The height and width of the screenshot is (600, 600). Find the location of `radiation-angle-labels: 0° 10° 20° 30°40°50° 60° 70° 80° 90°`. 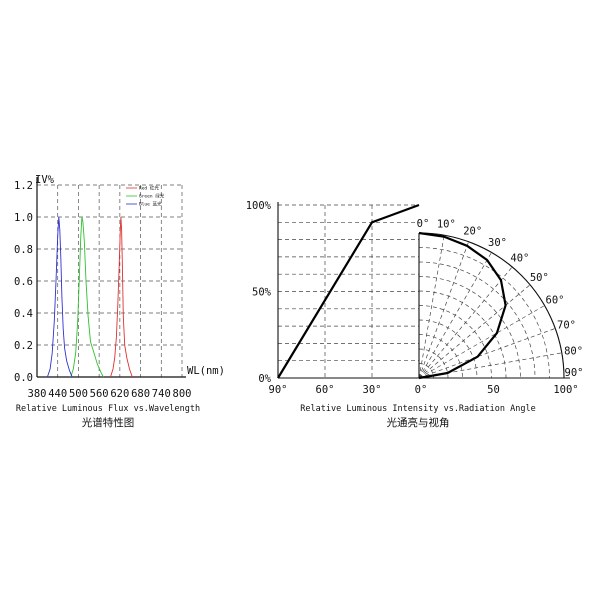

radiation-angle-labels: 0° 10° 20° 30°40°50° 60° 70° 80° 90° is located at coordinates (500, 298).